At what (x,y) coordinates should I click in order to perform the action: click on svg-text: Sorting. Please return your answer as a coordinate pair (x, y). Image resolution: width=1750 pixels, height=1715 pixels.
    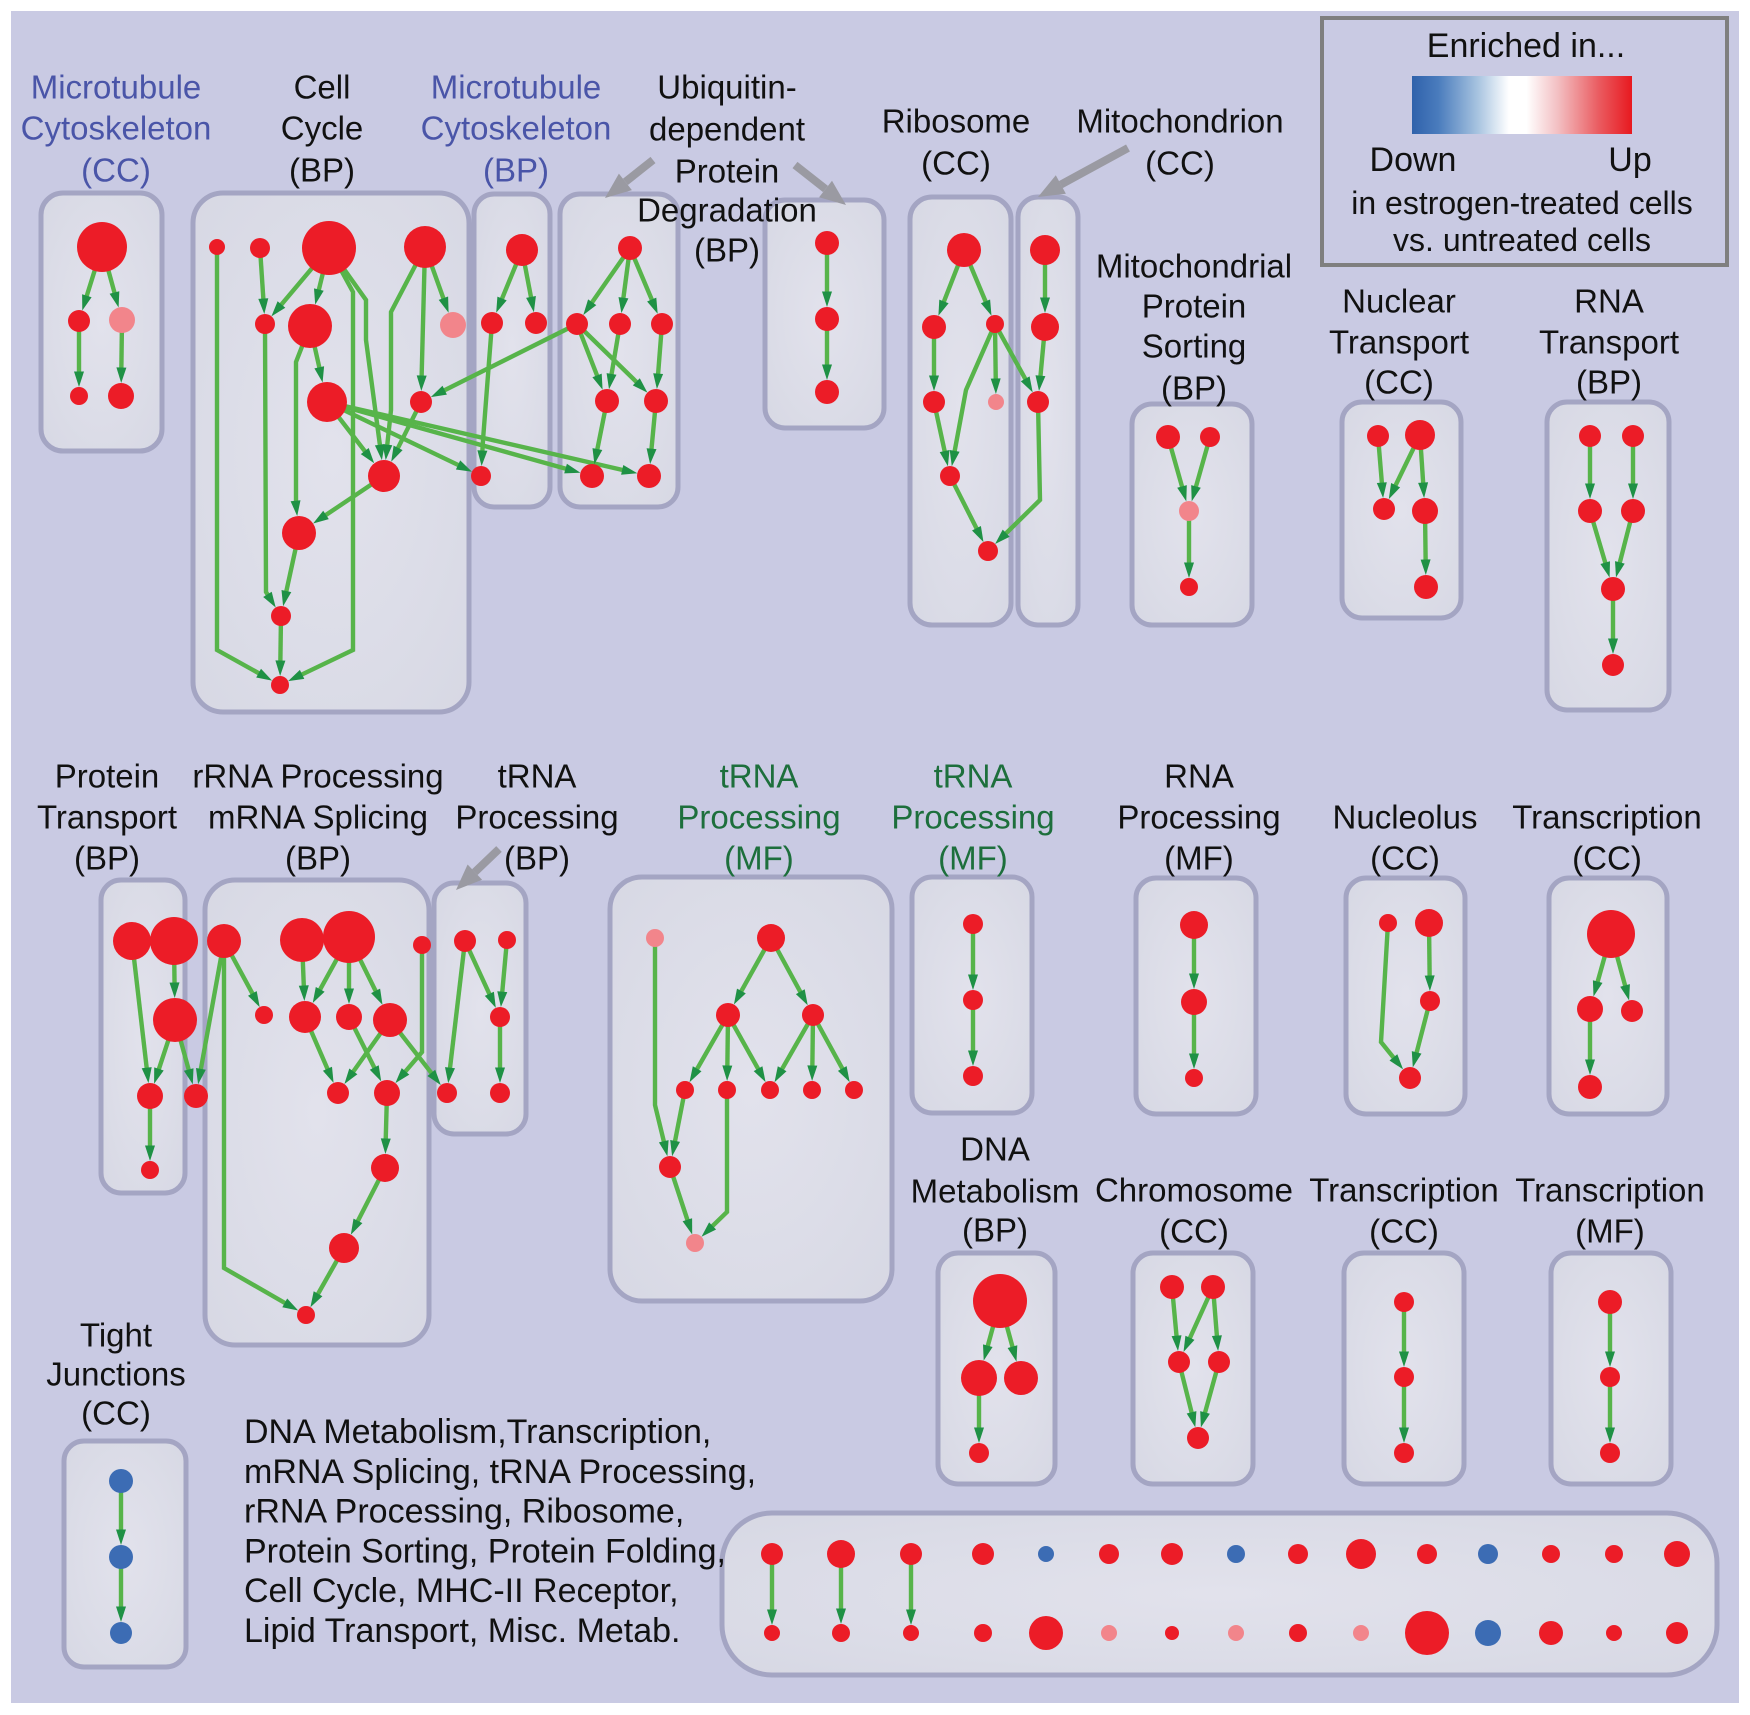
    Looking at the image, I should click on (1194, 346).